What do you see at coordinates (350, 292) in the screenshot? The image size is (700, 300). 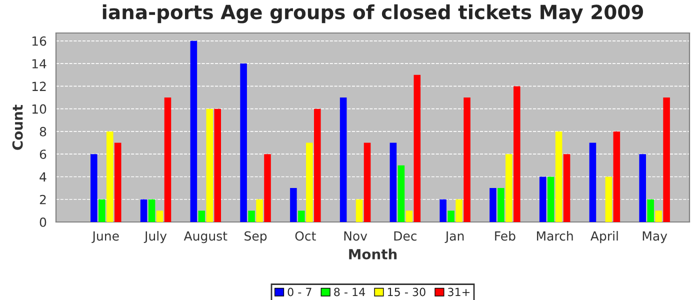 I see `legend-label: 8 - 14` at bounding box center [350, 292].